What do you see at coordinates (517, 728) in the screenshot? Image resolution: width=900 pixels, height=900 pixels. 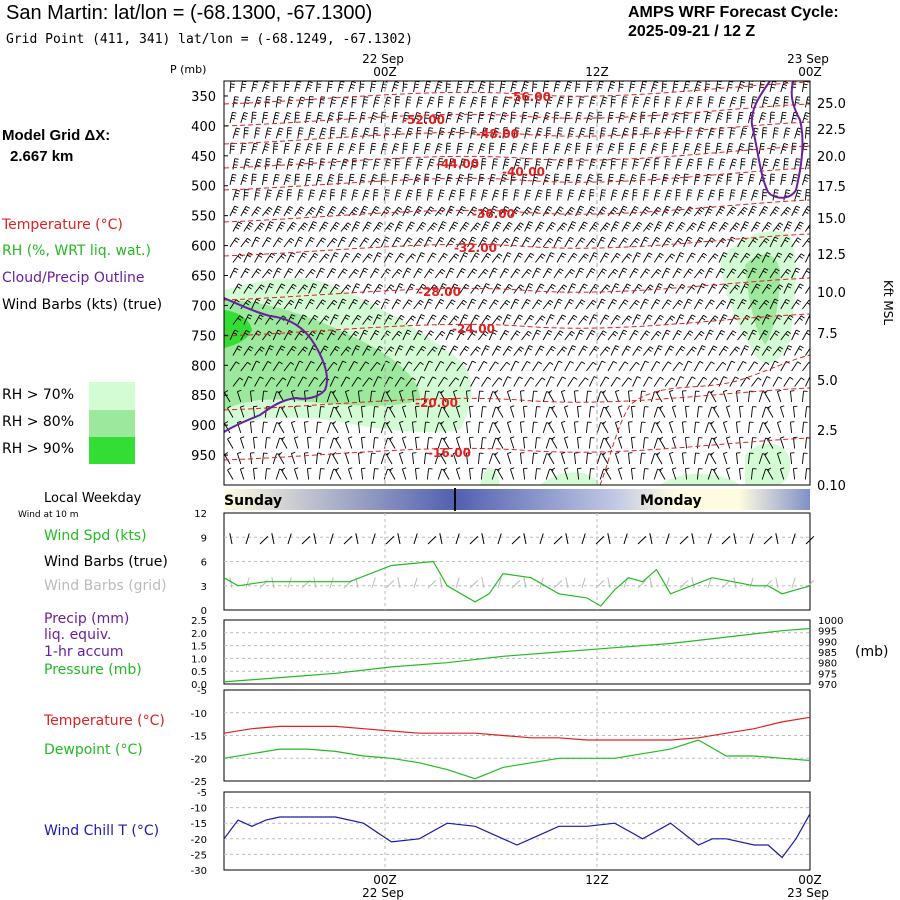 I see `temperature-line` at bounding box center [517, 728].